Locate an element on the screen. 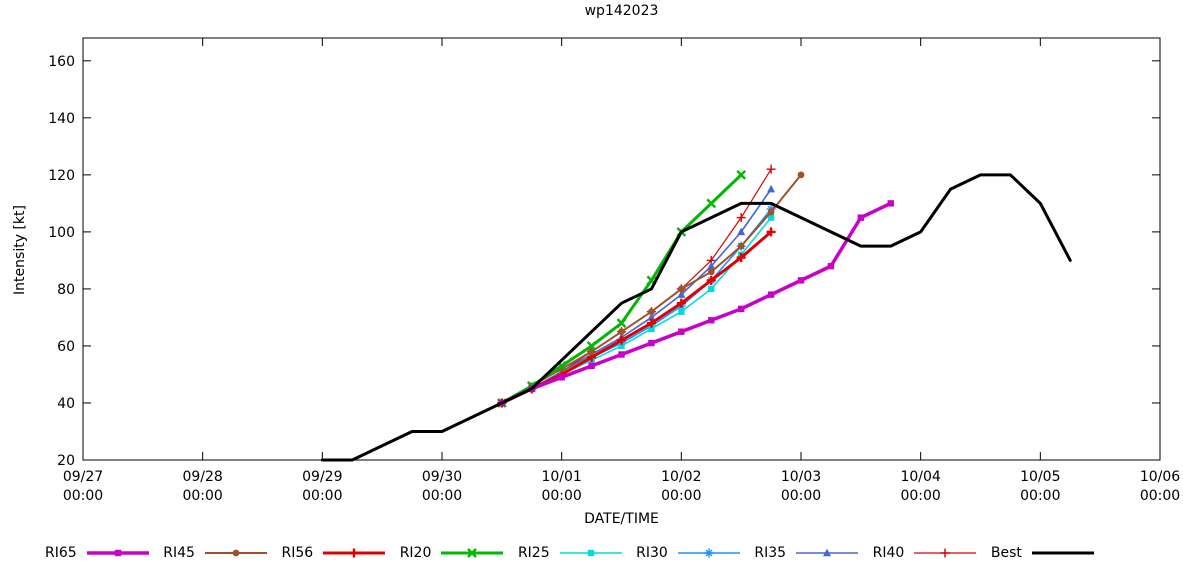 The height and width of the screenshot is (567, 1183). x-tick-label-day: 09/27 is located at coordinates (83, 477).